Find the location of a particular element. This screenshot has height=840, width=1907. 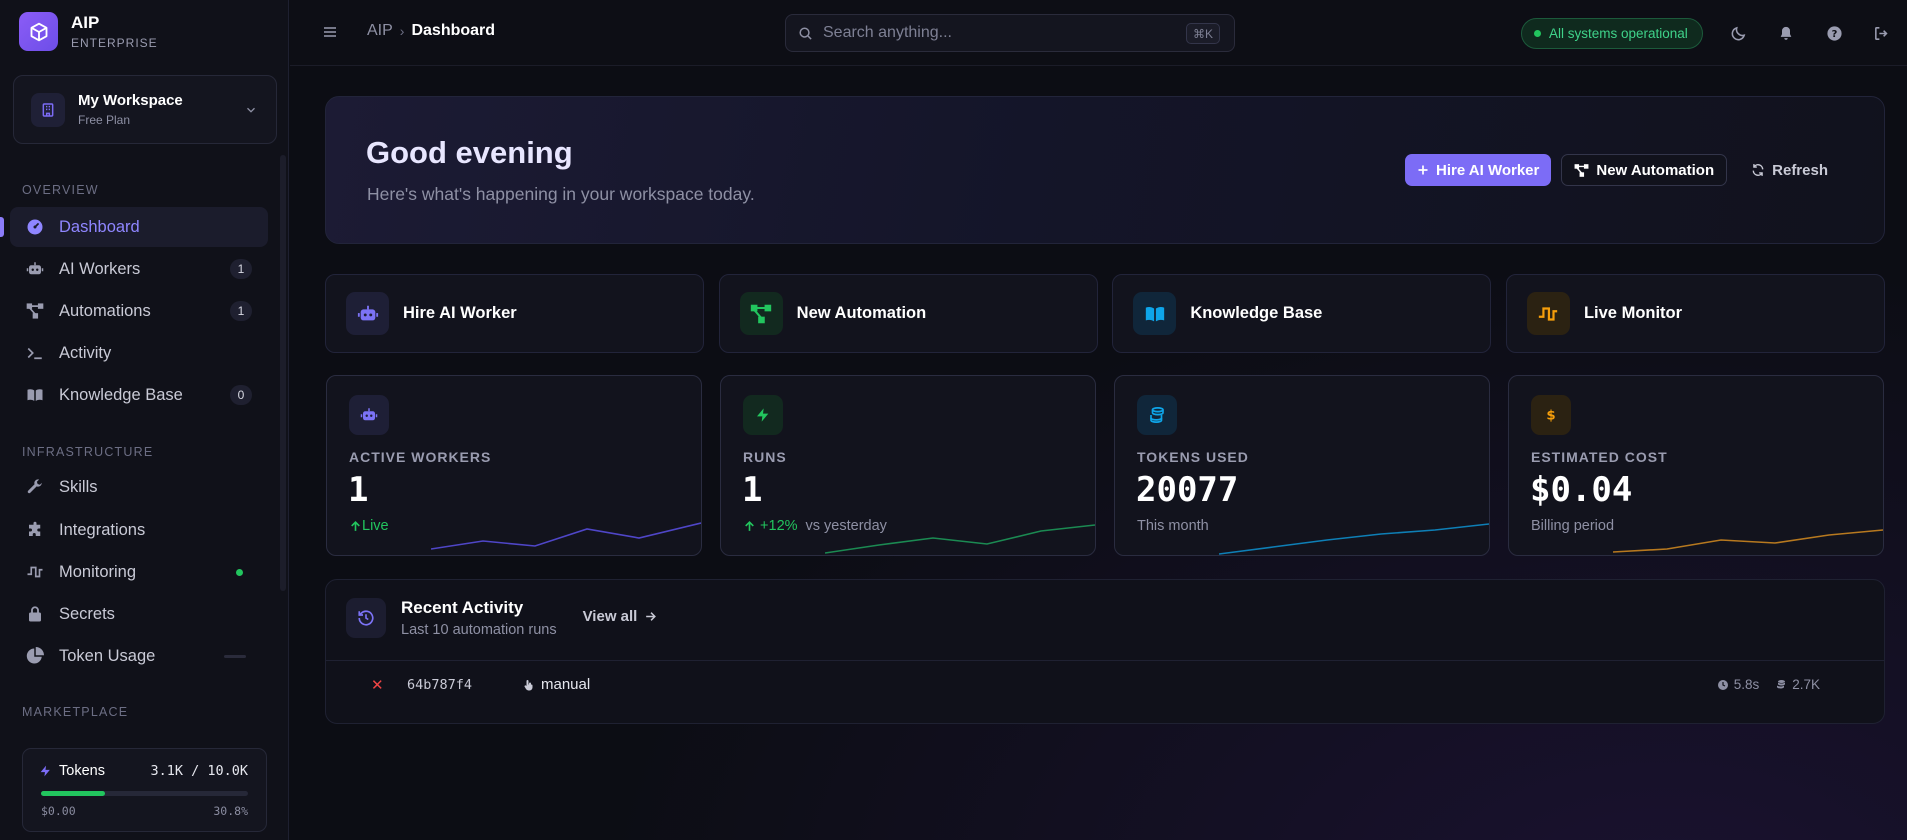

sidebar-item-ai-workers: AI Workers 1 is located at coordinates (139, 269).